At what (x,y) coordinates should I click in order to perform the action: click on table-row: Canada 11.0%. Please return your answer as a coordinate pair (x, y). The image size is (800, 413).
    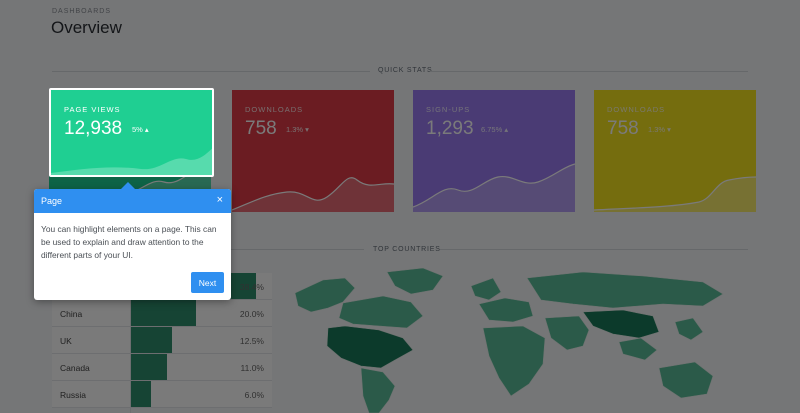
    Looking at the image, I should click on (162, 367).